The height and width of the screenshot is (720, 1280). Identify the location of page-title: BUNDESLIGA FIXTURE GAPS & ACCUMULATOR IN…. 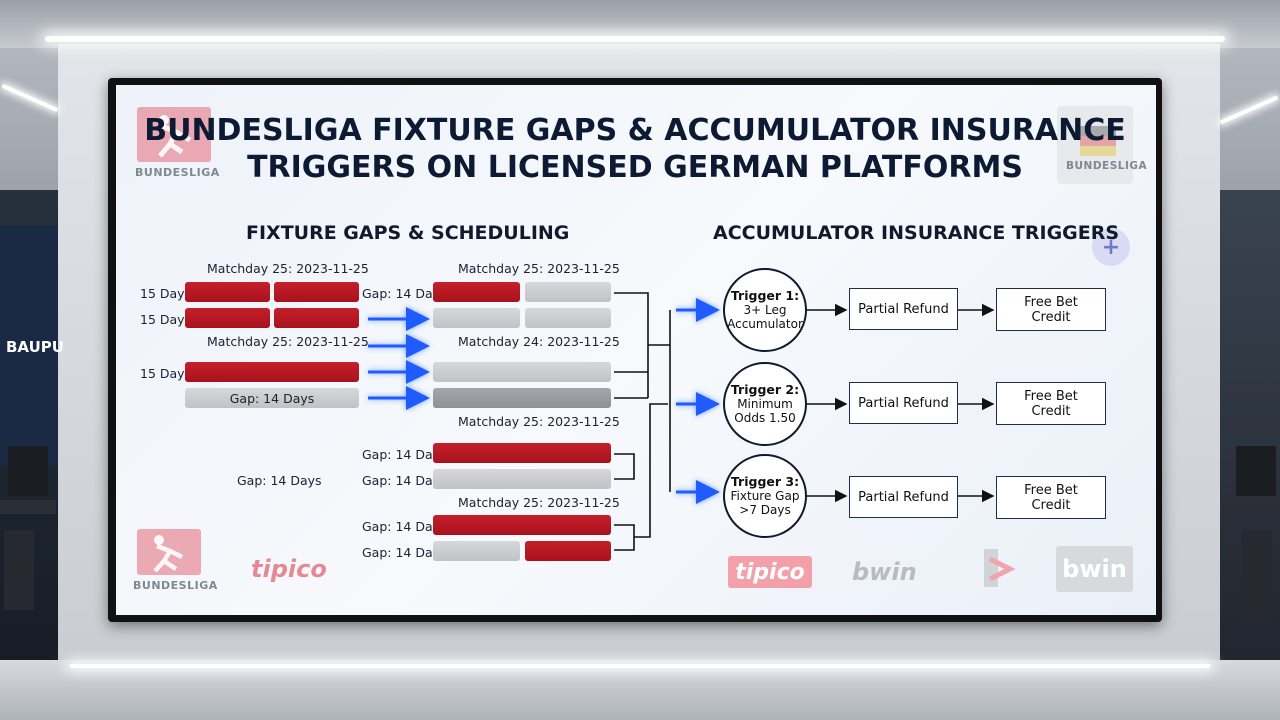
(635, 149).